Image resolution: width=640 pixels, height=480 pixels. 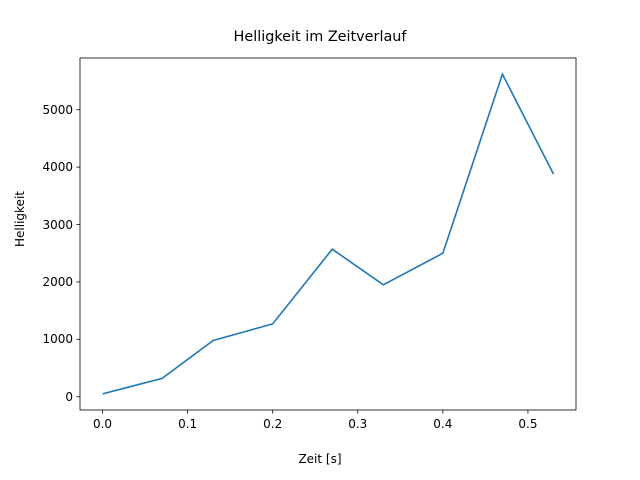 I want to click on x-tick-label: 0.2, so click(x=273, y=424).